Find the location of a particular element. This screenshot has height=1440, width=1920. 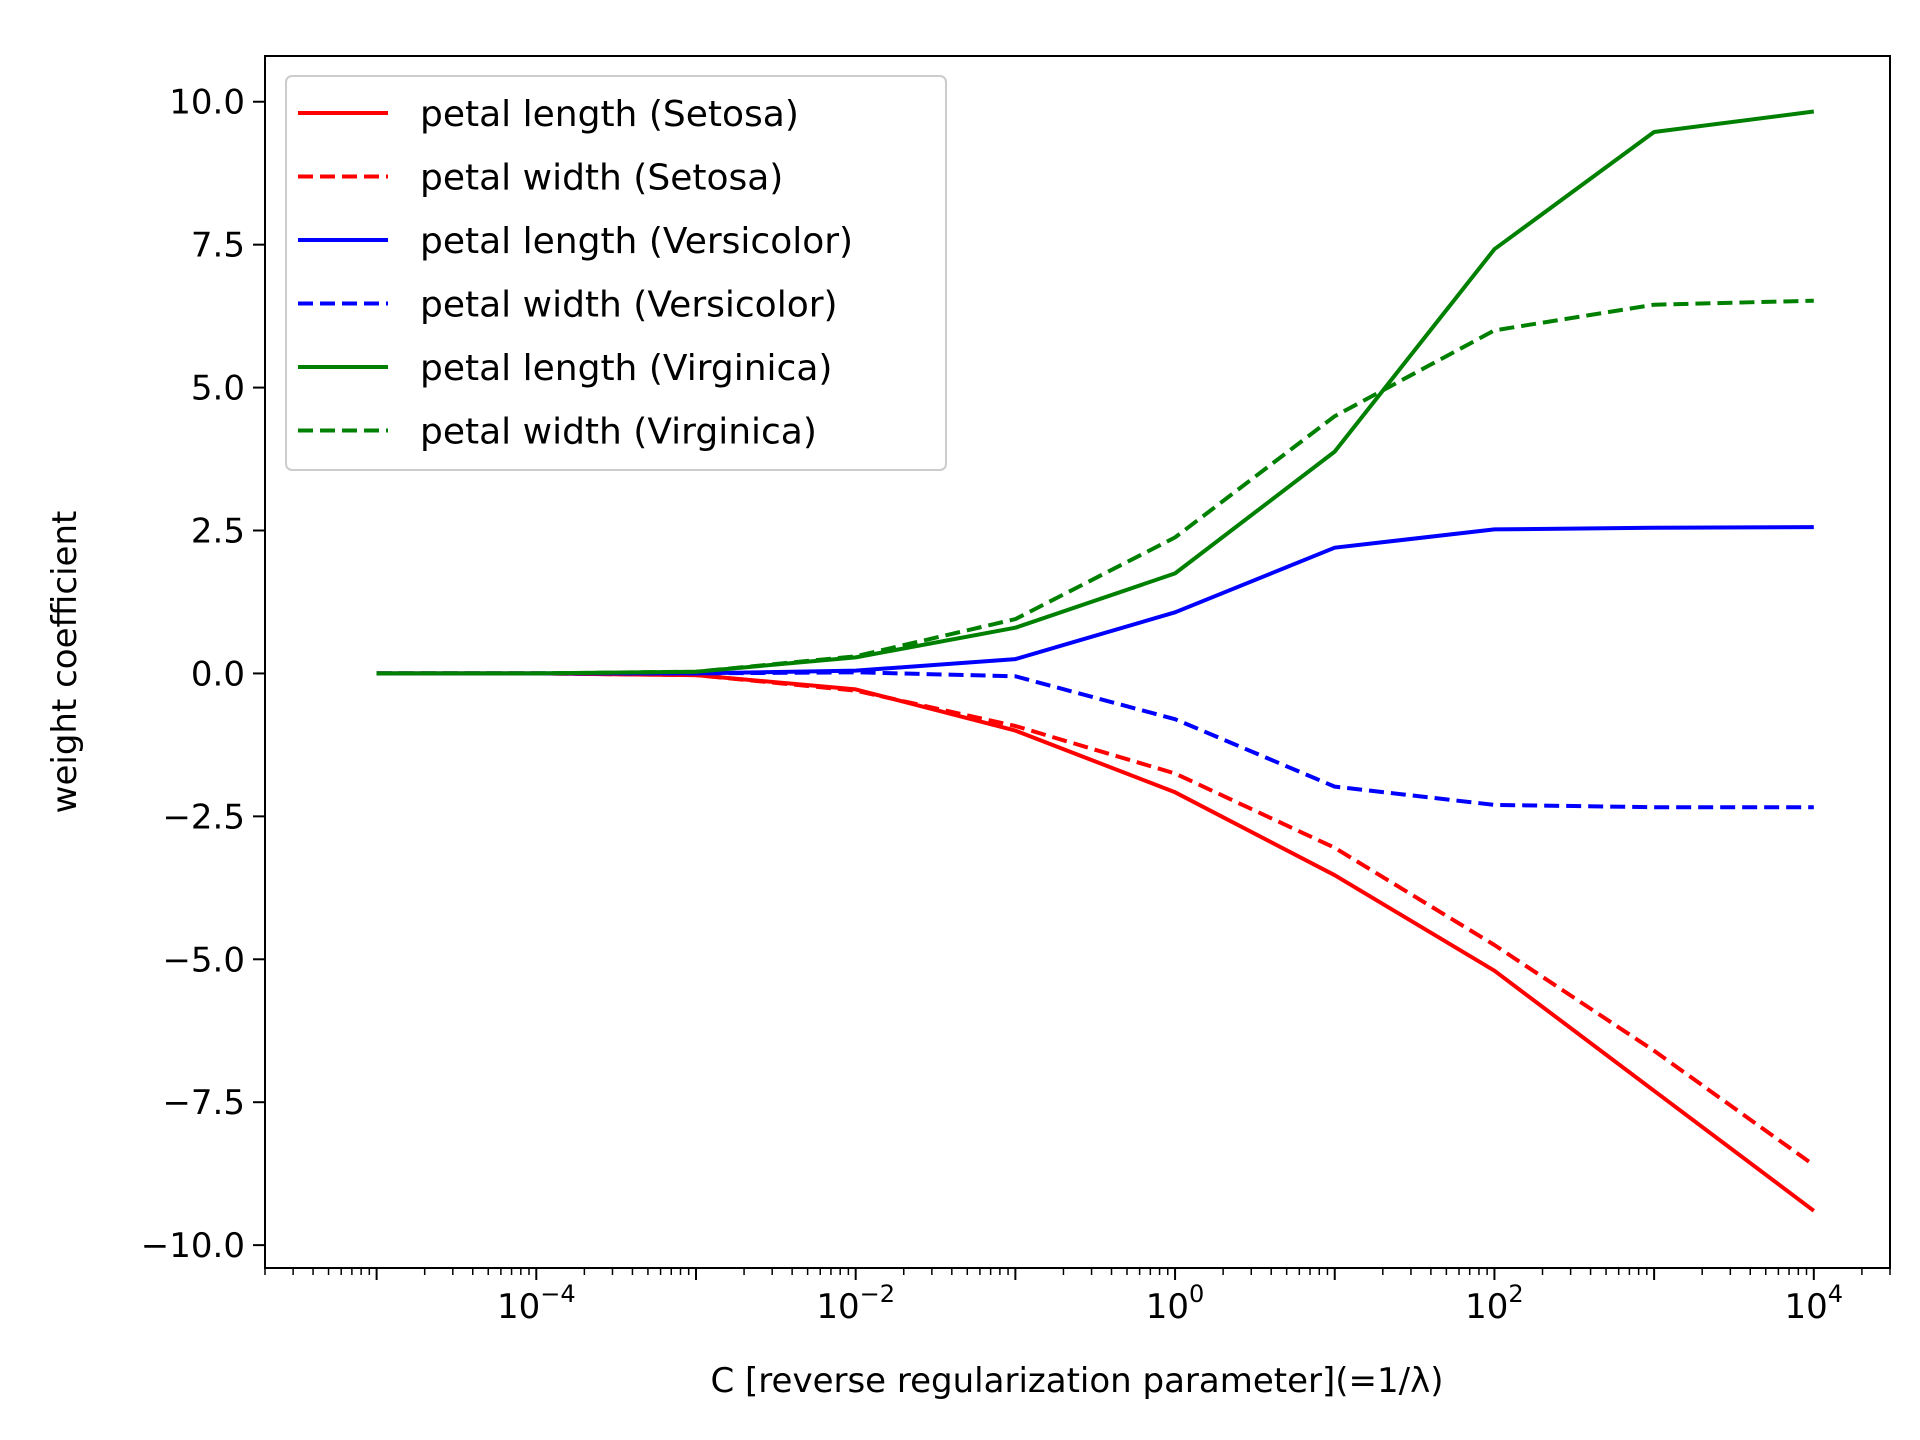

legend-box is located at coordinates (616, 273).